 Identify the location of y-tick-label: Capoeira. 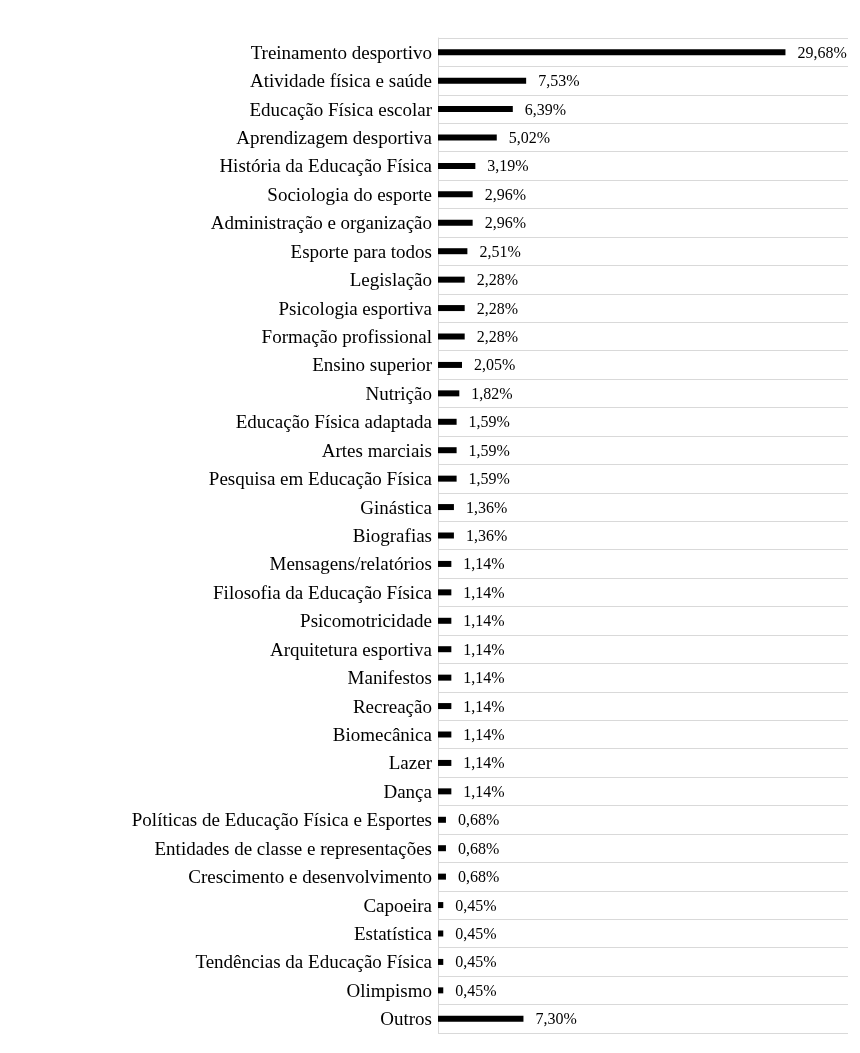
(398, 905).